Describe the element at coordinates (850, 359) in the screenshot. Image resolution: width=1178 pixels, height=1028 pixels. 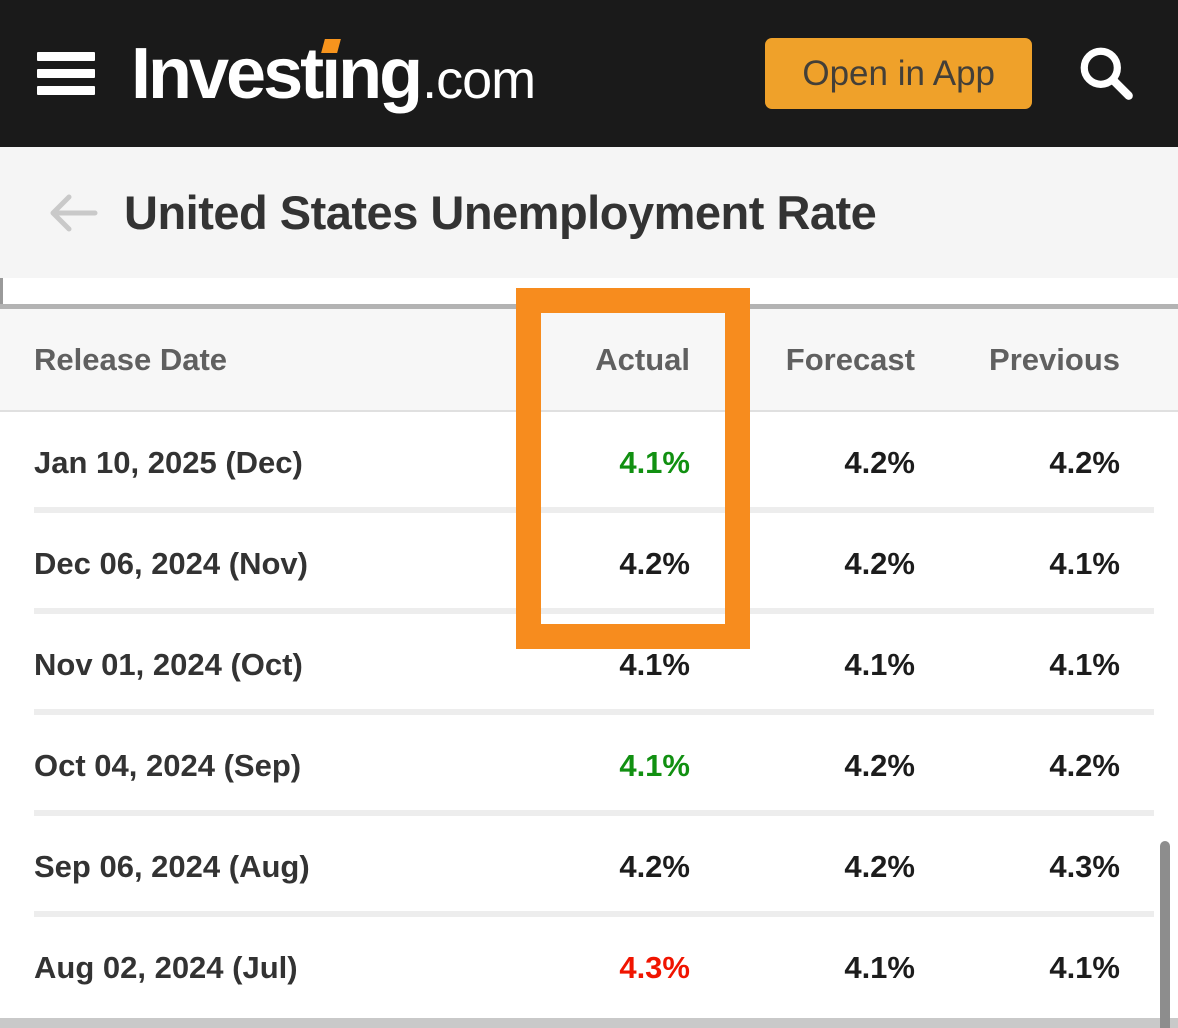
I see `column-header-forecast: Forecast` at that location.